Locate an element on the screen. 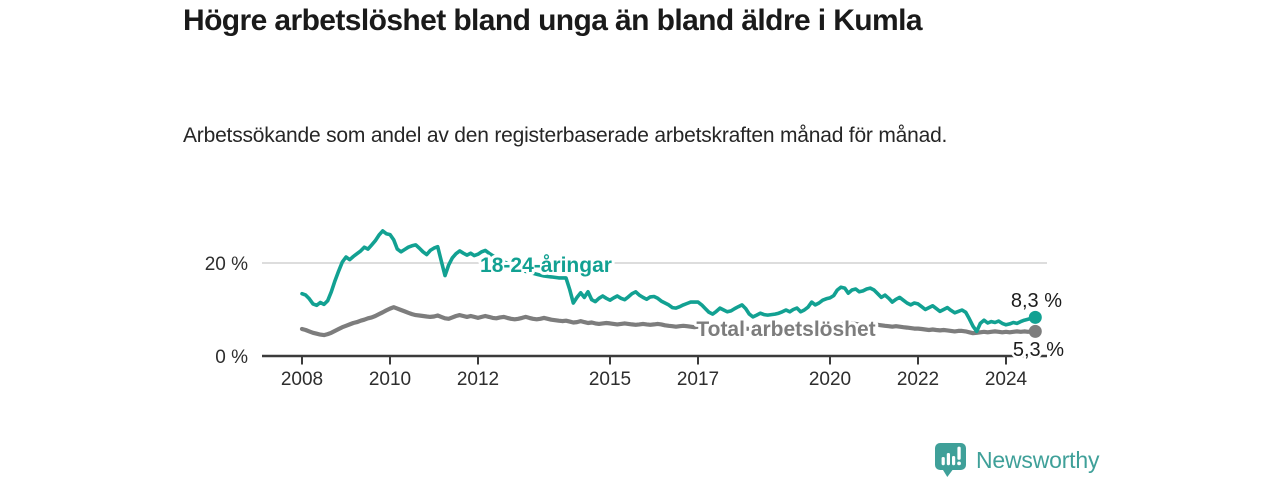  newsworthy-logo-text: Newsworthy is located at coordinates (1038, 459).